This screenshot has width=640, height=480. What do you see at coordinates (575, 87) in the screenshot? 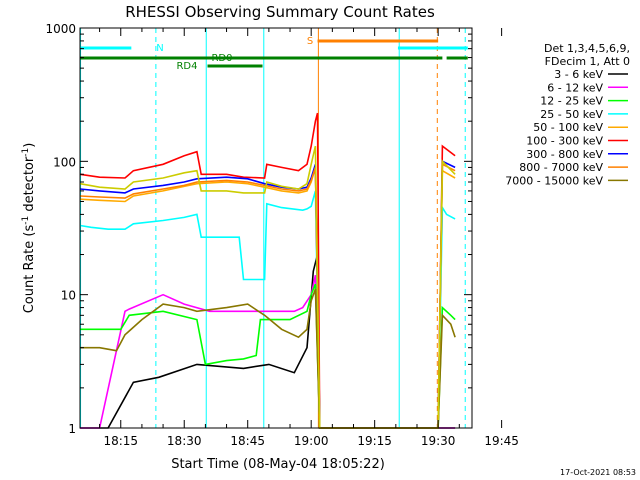
I see `legend-label-1: 6 - 12 keV` at bounding box center [575, 87].